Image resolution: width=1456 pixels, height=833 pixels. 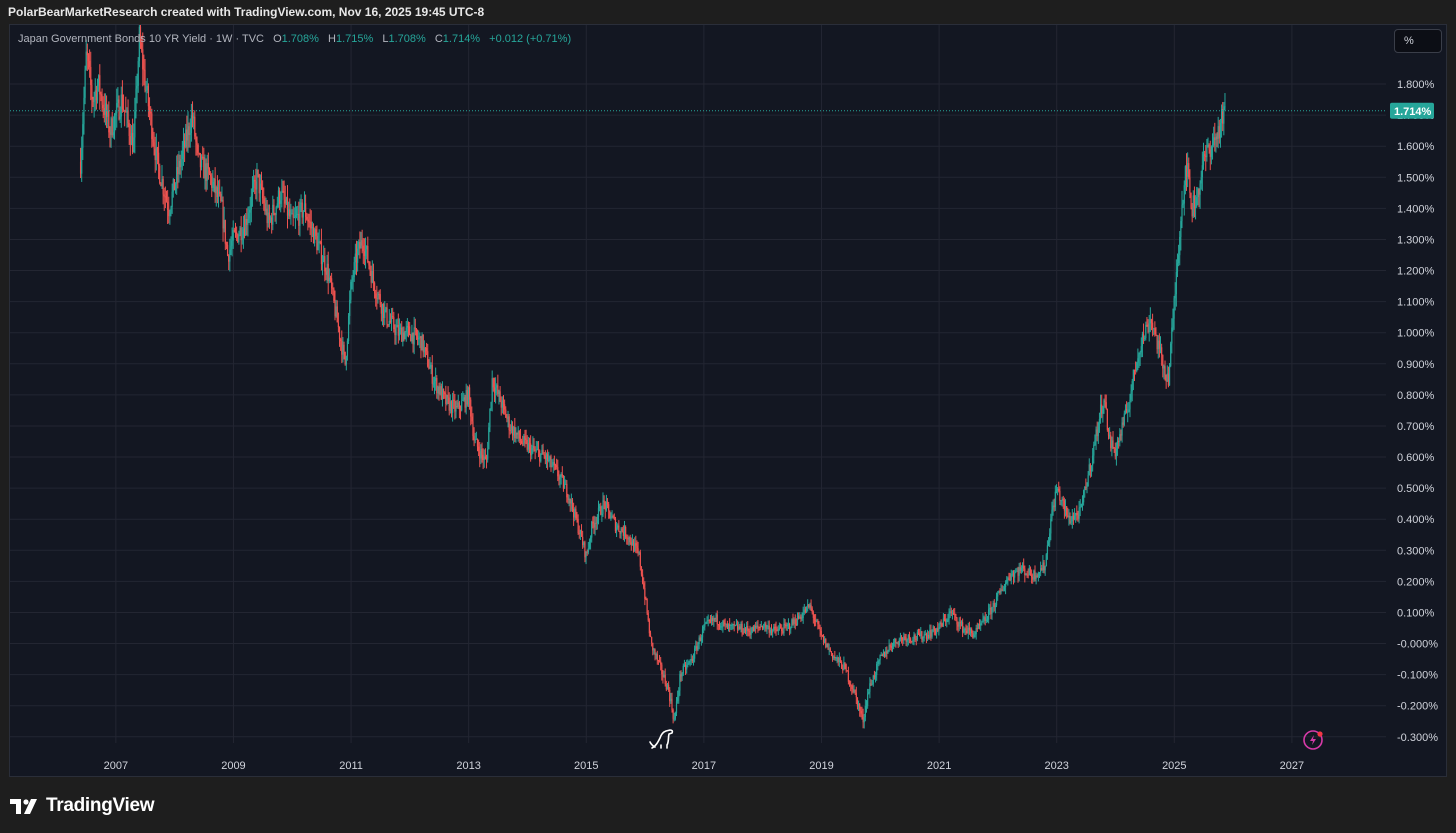 I want to click on lightning-icon, so click(x=1313, y=740).